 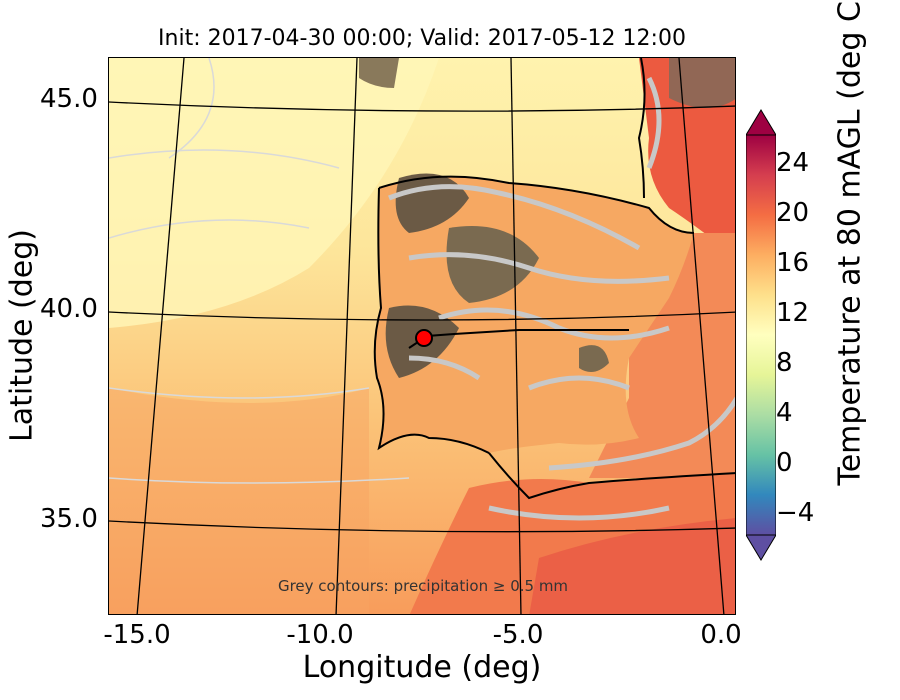 I want to click on colorbar-tick-label: 20, so click(x=793, y=213).